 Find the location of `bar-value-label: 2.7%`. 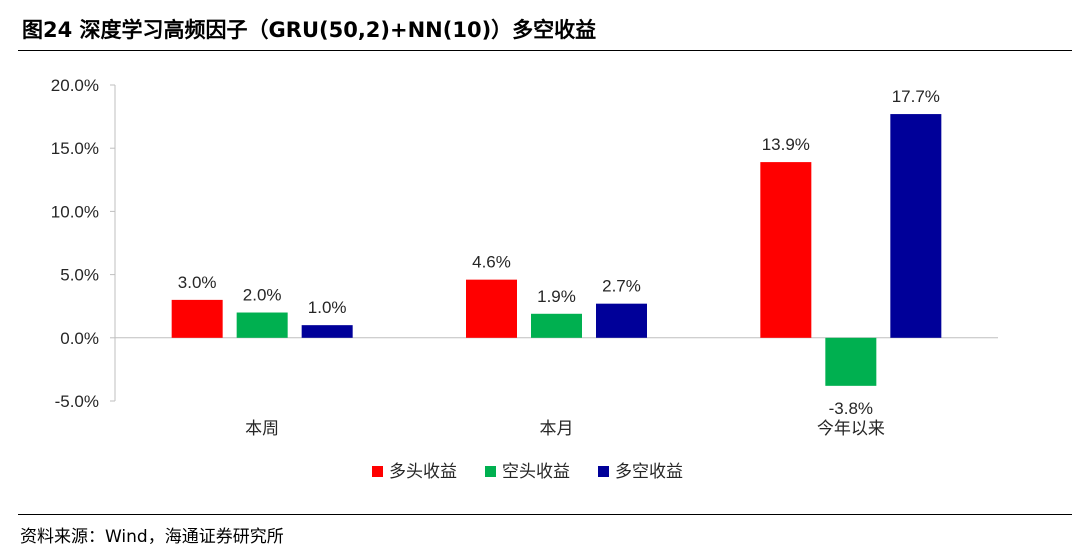

bar-value-label: 2.7% is located at coordinates (621, 286).